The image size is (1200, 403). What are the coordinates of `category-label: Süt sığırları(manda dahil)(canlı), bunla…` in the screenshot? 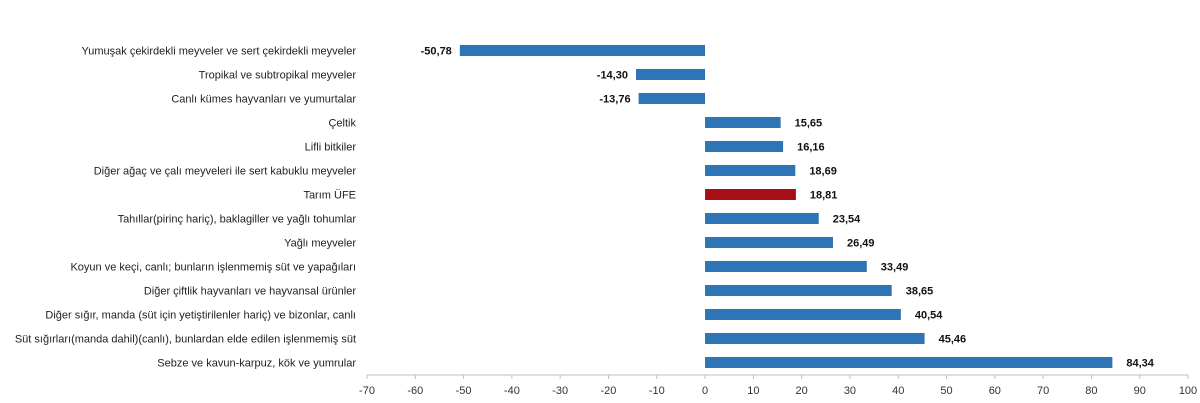 It's located at (185, 340).